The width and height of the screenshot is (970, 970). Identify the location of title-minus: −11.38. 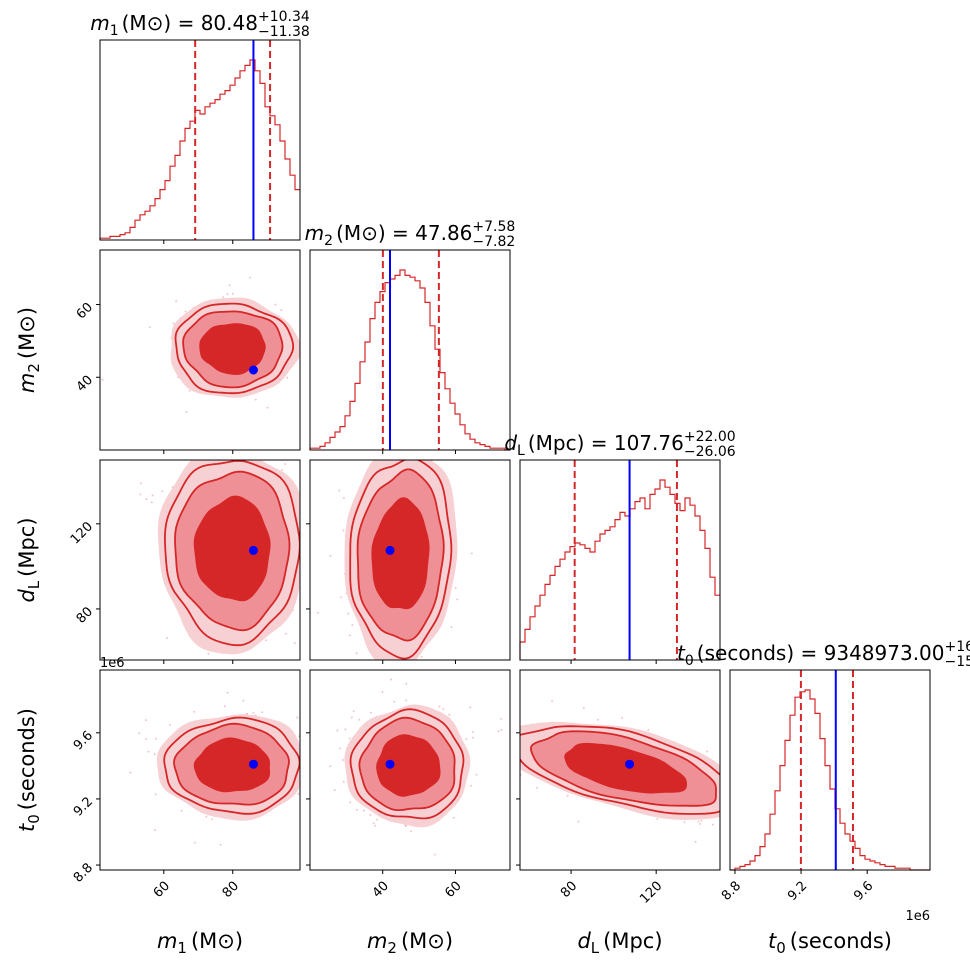
(284, 32).